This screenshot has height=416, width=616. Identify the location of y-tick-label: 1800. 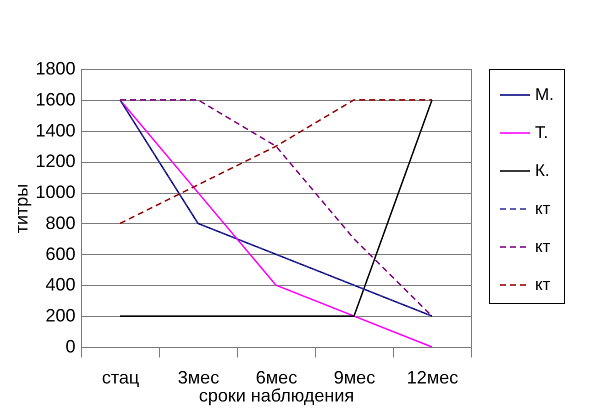
(55, 68).